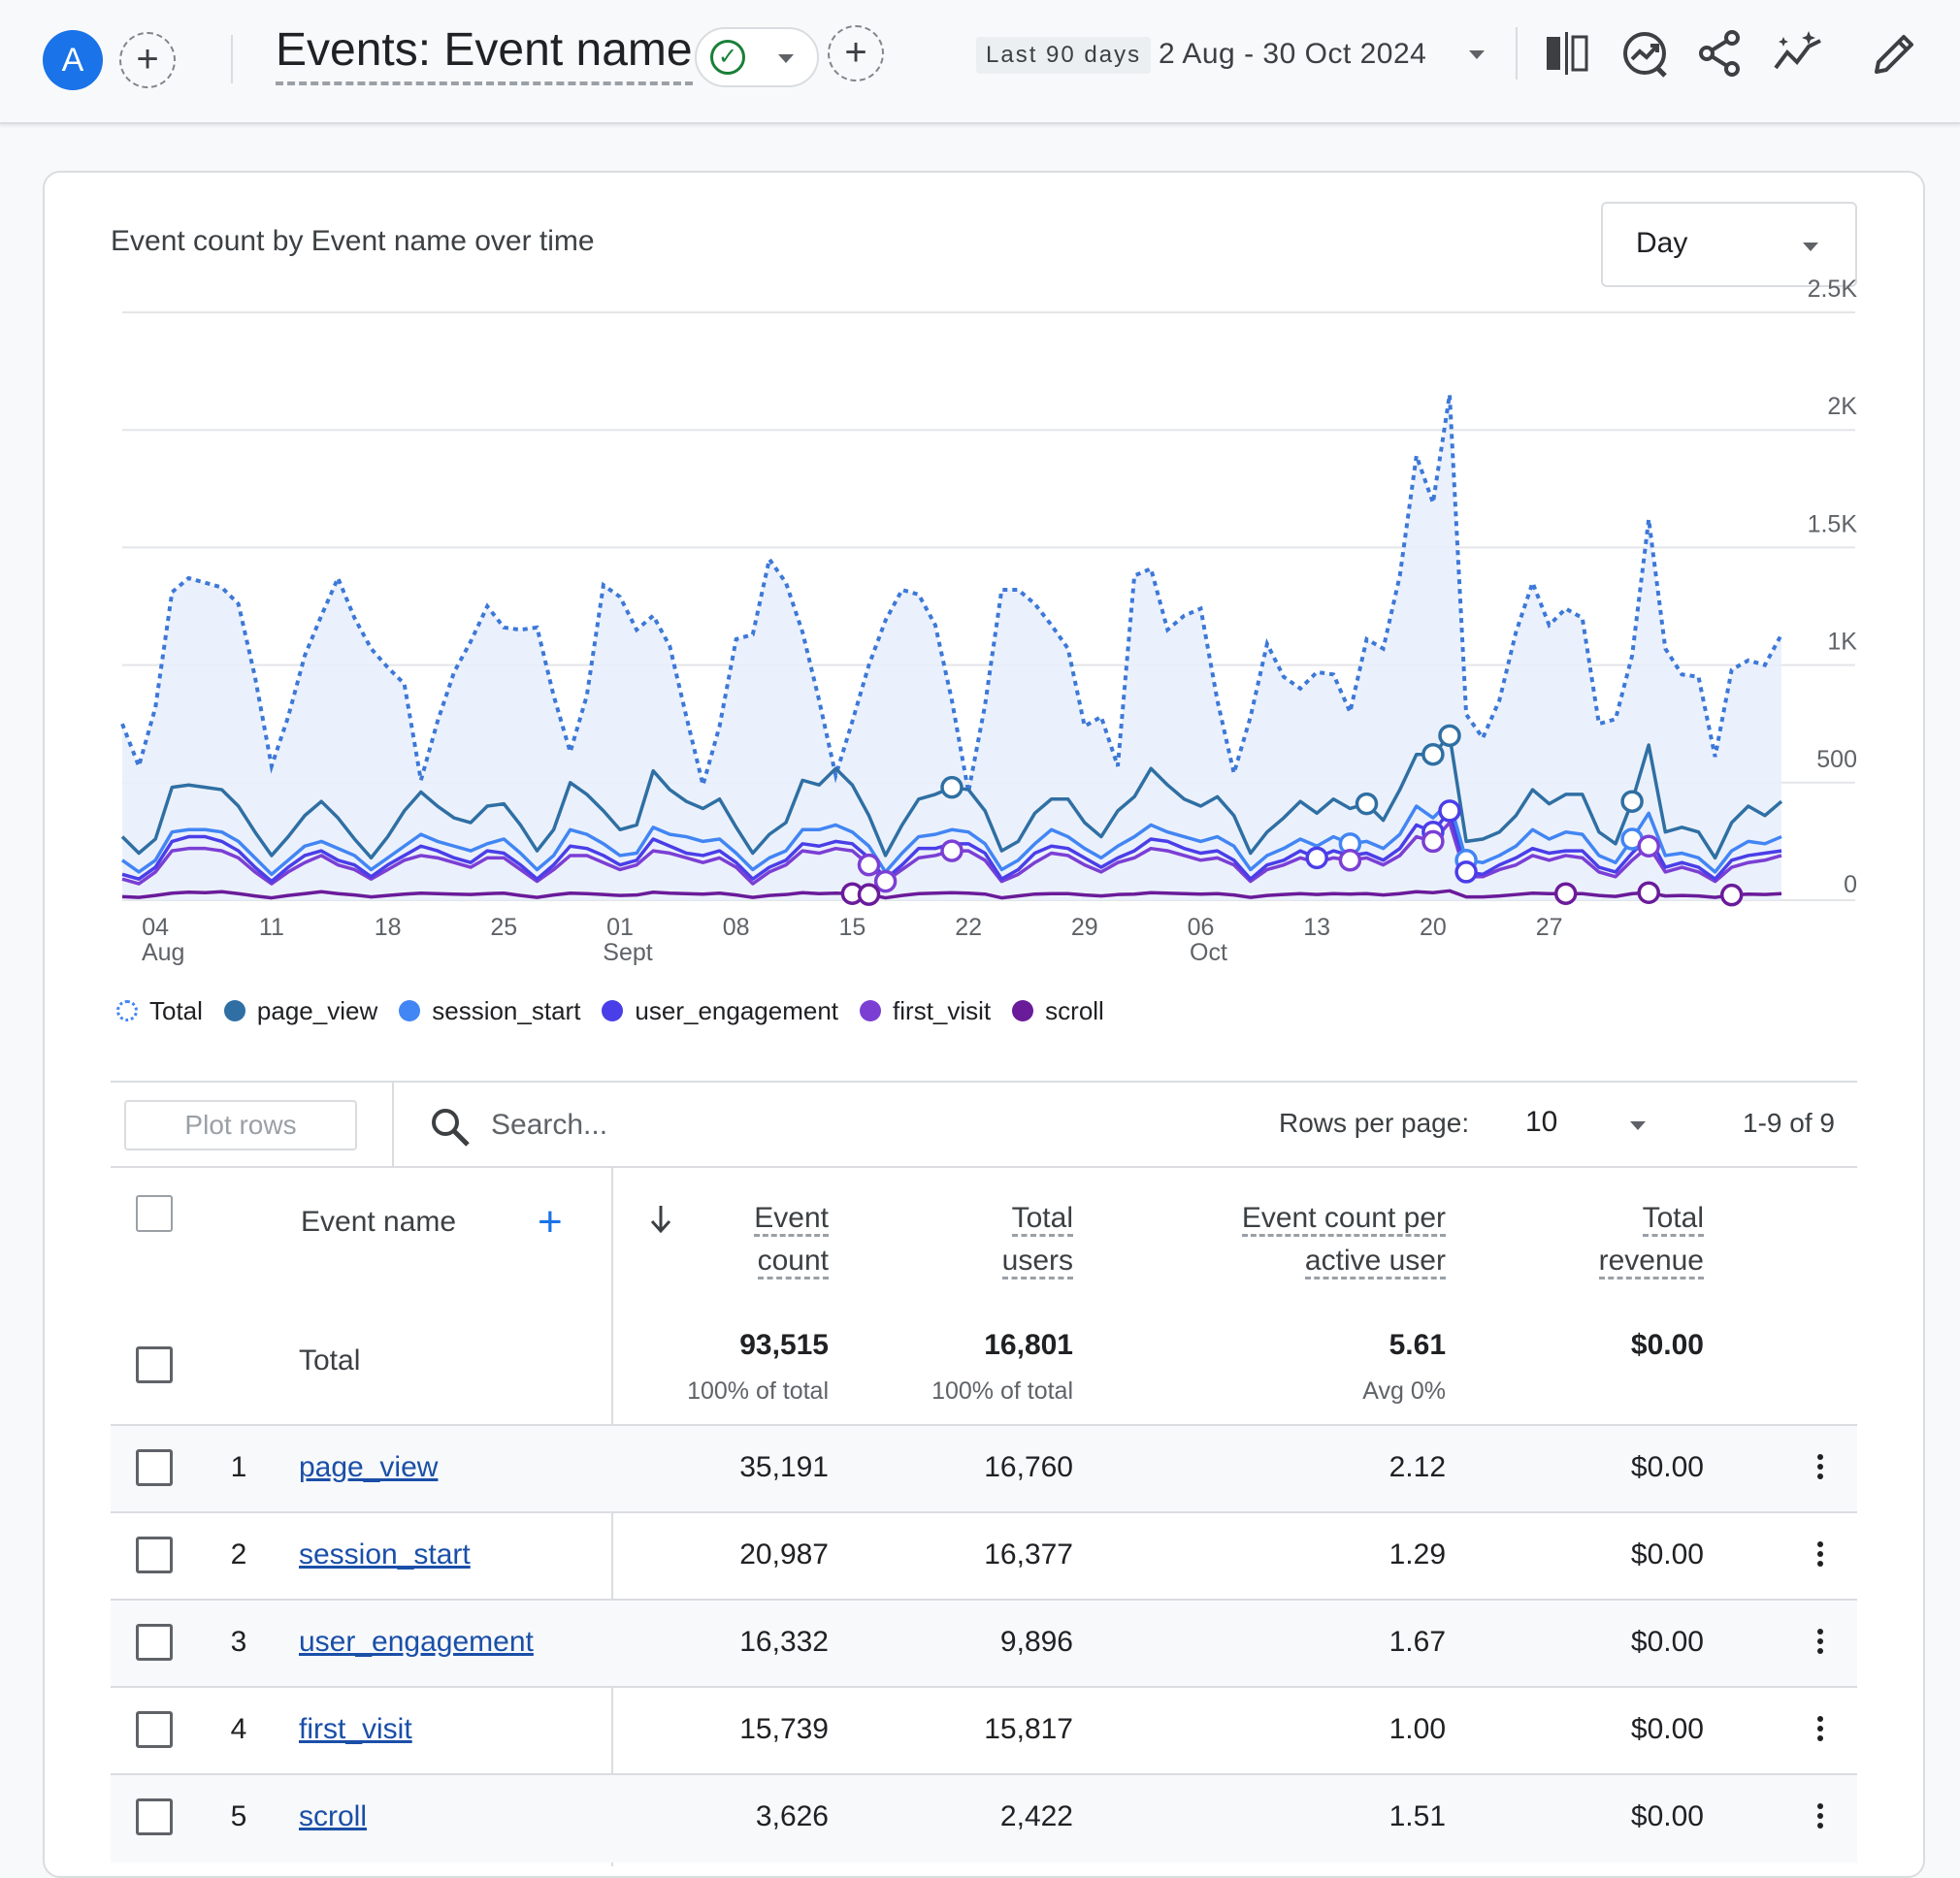  What do you see at coordinates (1028, 1554) in the screenshot?
I see `total-users-cell: 16,377` at bounding box center [1028, 1554].